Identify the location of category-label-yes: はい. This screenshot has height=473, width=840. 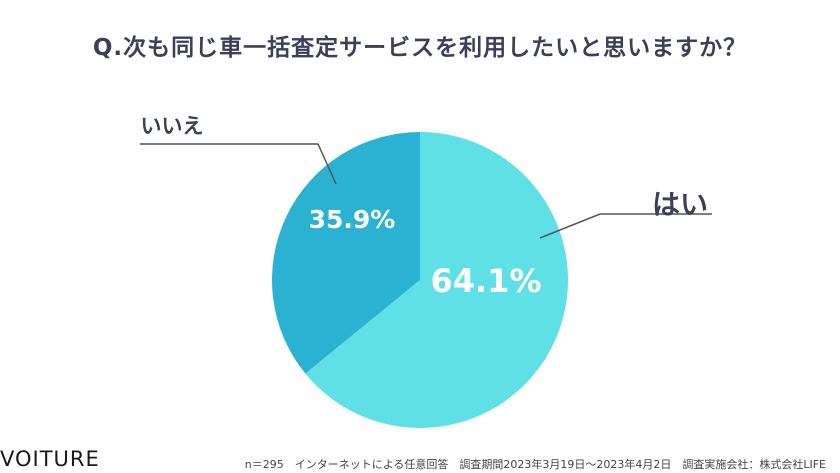
(680, 204).